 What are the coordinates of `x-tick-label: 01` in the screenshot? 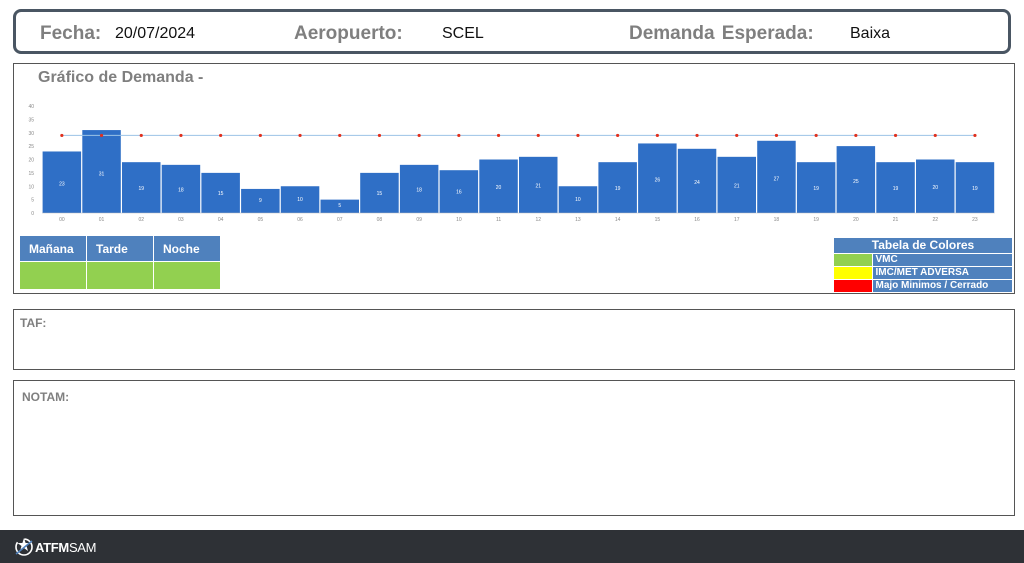 It's located at (102, 220).